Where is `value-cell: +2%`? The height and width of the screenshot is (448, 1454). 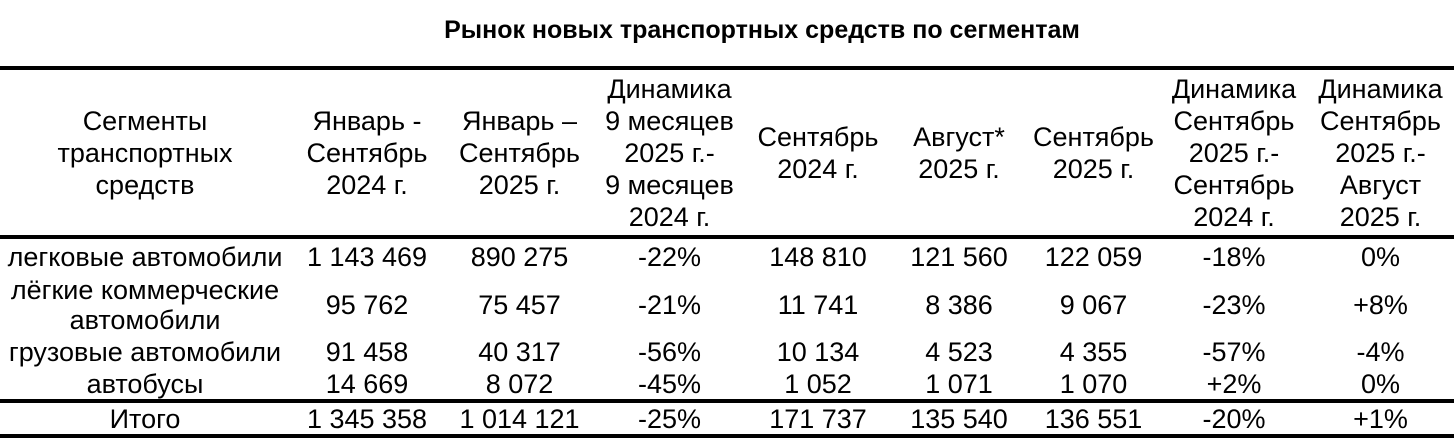 value-cell: +2% is located at coordinates (1234, 383).